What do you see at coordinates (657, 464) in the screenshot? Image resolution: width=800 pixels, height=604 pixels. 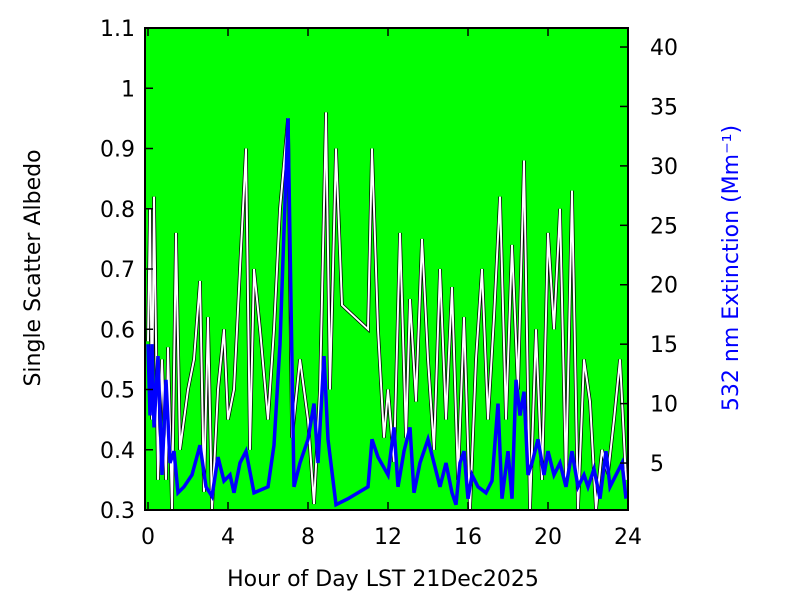 I see `y2-tick-label: 5` at bounding box center [657, 464].